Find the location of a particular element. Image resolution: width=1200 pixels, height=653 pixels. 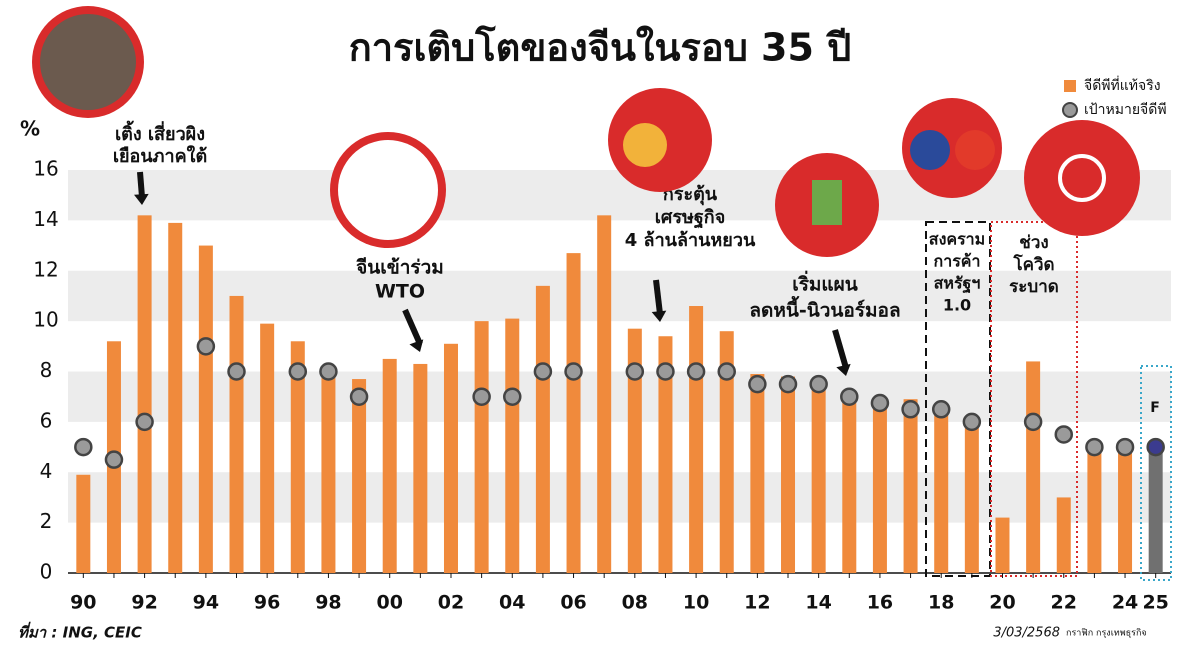

x-tick-label: 10 is located at coordinates (696, 603).